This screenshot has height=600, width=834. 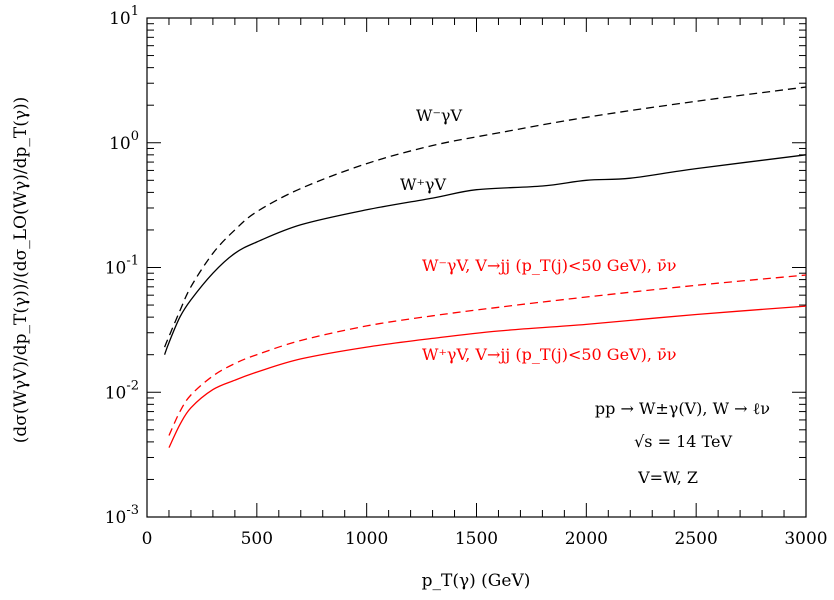 What do you see at coordinates (21, 270) in the screenshot?
I see `y-axis-title: (dσ(WγV)/dp_T(γ))/(dσ_LO(Wγ)/dp_T(γ))` at bounding box center [21, 270].